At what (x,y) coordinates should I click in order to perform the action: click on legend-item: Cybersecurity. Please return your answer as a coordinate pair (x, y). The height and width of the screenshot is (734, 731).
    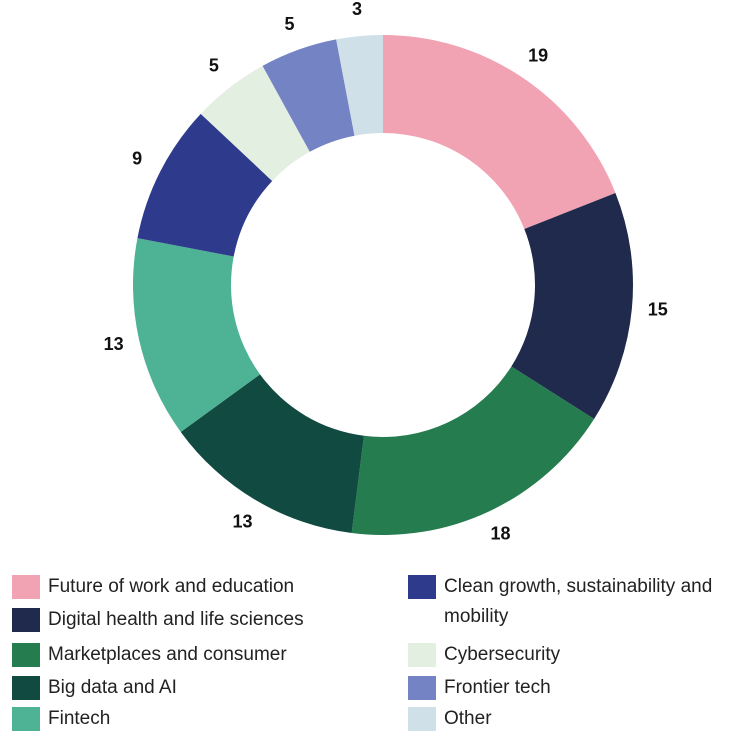
    Looking at the image, I should click on (568, 655).